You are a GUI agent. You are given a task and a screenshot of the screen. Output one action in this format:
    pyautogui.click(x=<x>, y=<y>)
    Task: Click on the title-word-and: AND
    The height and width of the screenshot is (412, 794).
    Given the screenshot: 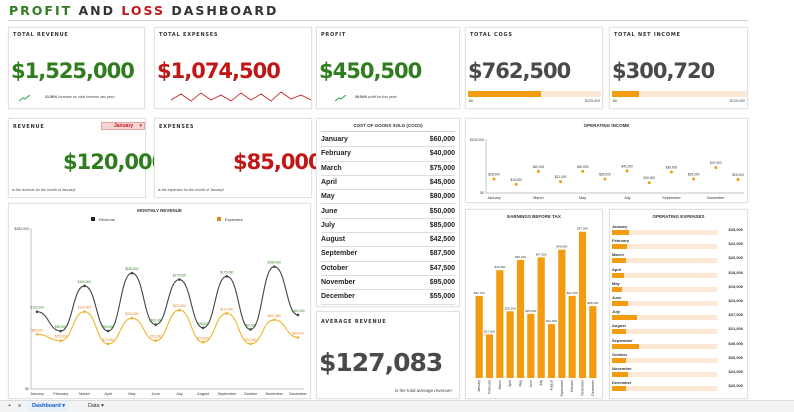 What is the action you would take?
    pyautogui.click(x=97, y=10)
    